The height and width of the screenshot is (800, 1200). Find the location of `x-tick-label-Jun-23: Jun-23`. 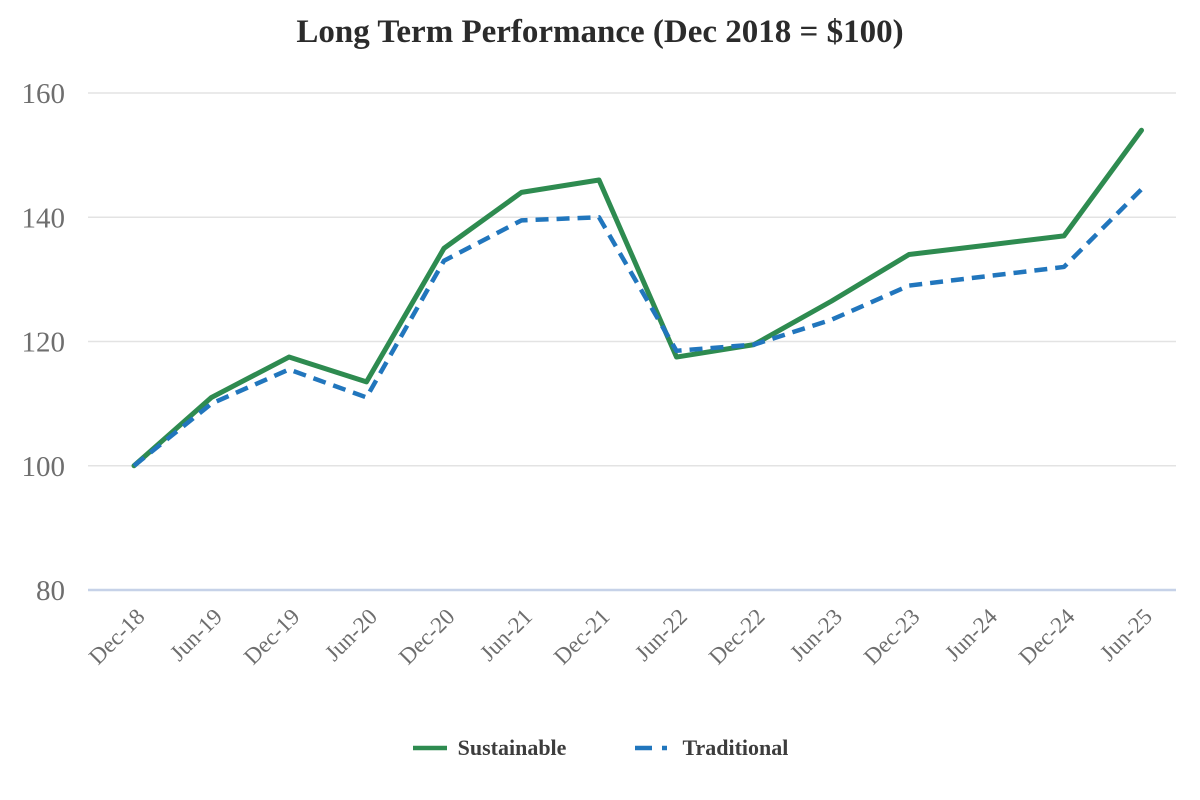

x-tick-label-Jun-23: Jun-23 is located at coordinates (816, 635).